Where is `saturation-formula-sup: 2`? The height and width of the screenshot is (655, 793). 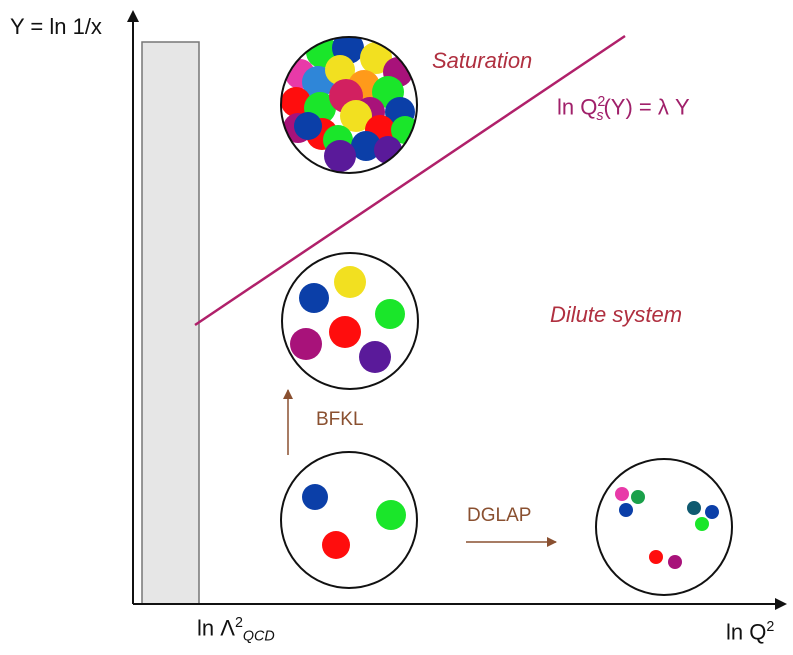 saturation-formula-sup: 2 is located at coordinates (601, 102).